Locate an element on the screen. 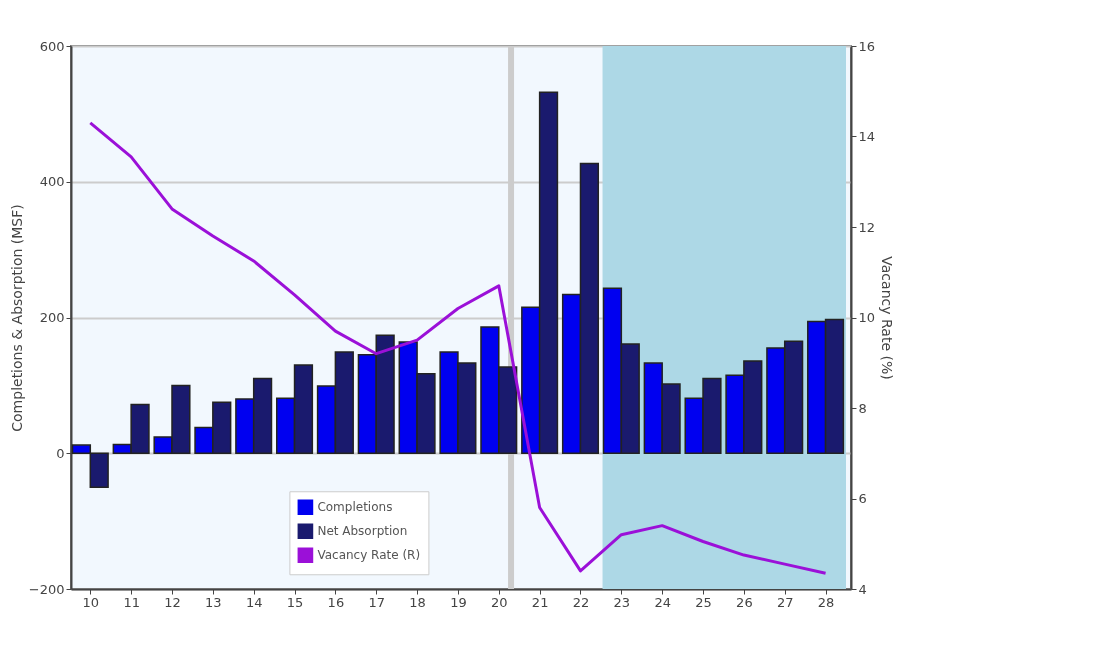 The image size is (1104, 655). x-tick-label: 20 is located at coordinates (499, 602).